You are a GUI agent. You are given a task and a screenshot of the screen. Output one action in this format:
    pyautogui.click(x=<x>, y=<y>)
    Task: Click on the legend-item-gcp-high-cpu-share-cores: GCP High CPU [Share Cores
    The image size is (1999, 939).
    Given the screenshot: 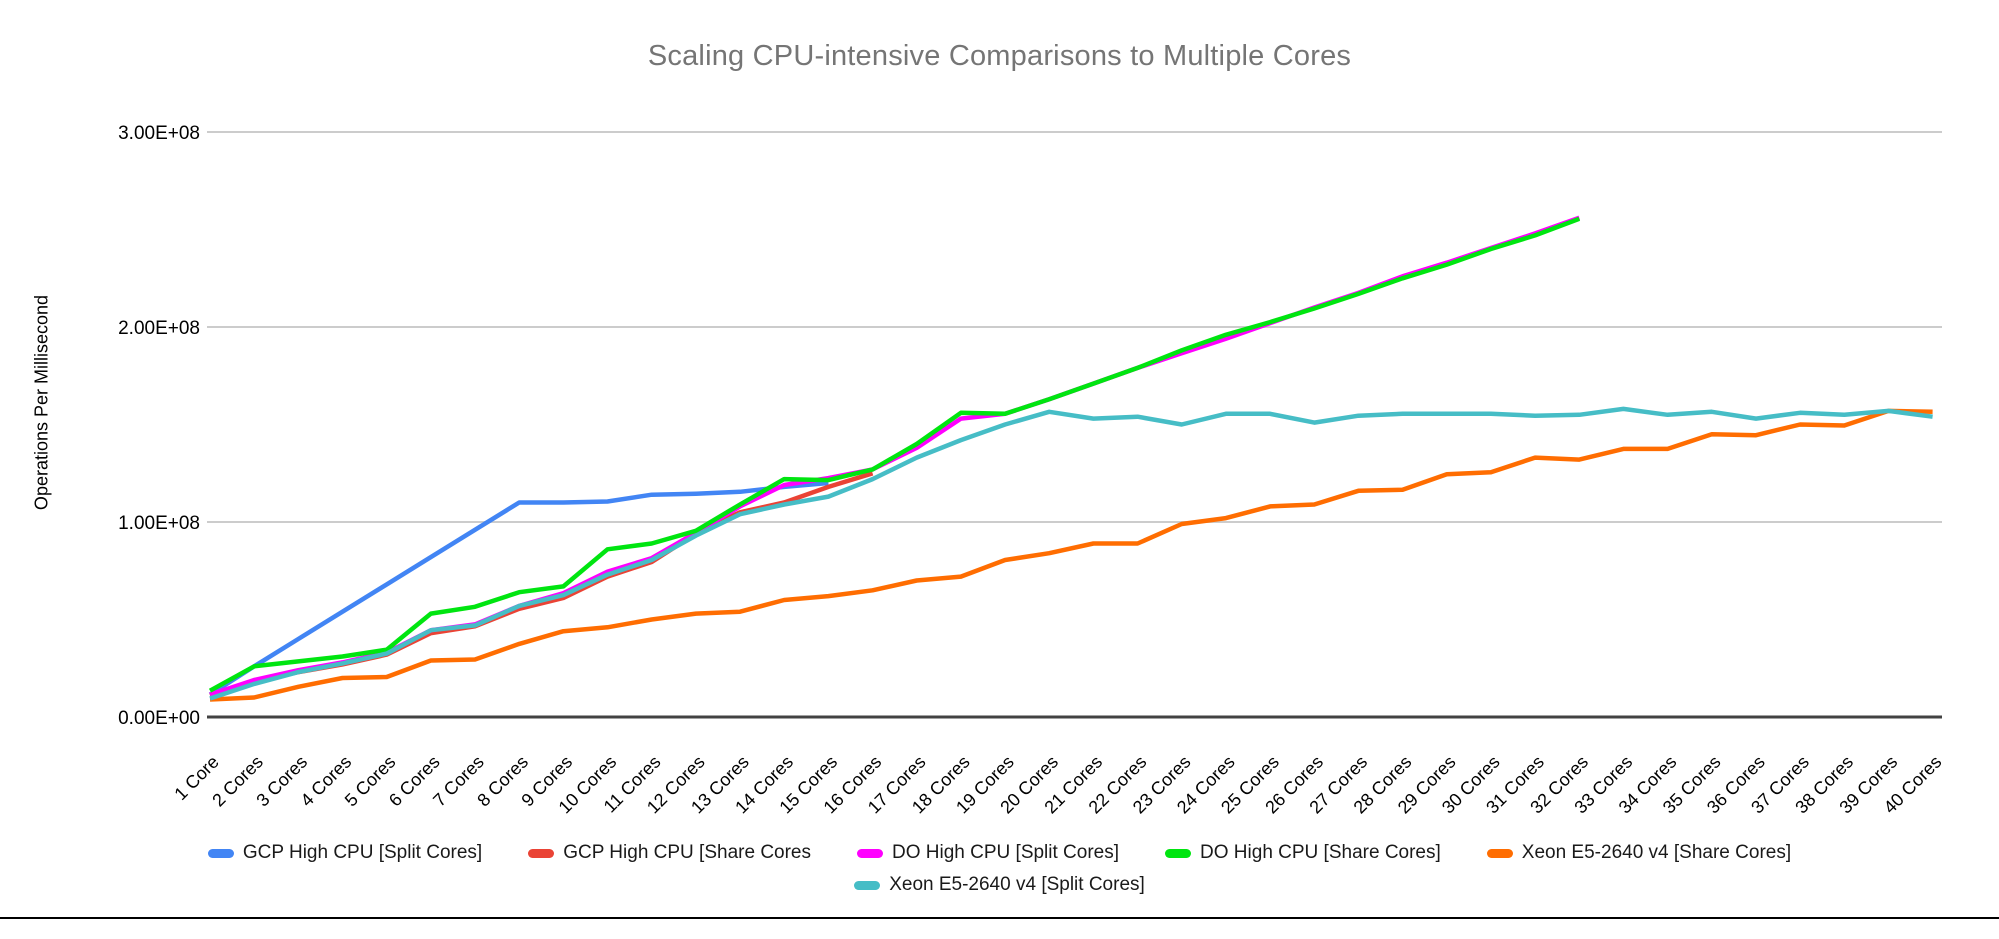 What is the action you would take?
    pyautogui.click(x=669, y=853)
    